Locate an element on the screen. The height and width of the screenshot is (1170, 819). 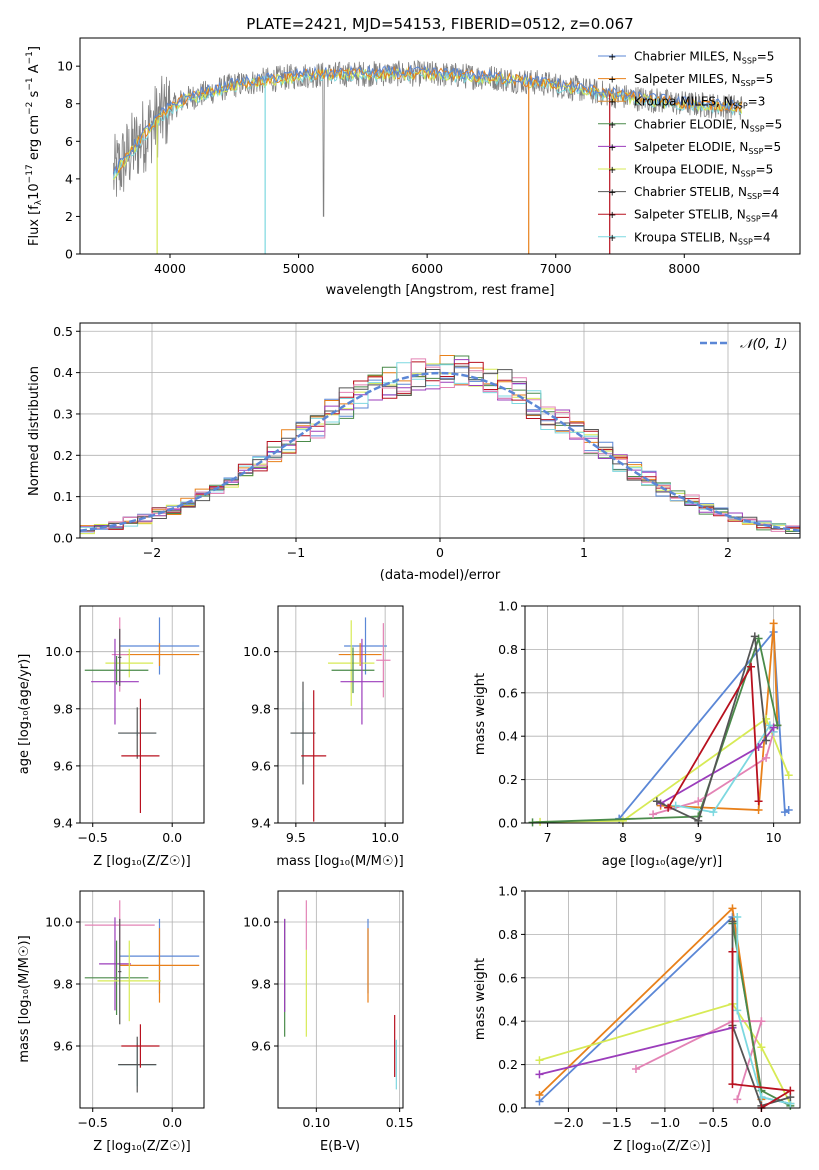
legend-label-text: Chabrier MILES, N is located at coordinates (688, 57).